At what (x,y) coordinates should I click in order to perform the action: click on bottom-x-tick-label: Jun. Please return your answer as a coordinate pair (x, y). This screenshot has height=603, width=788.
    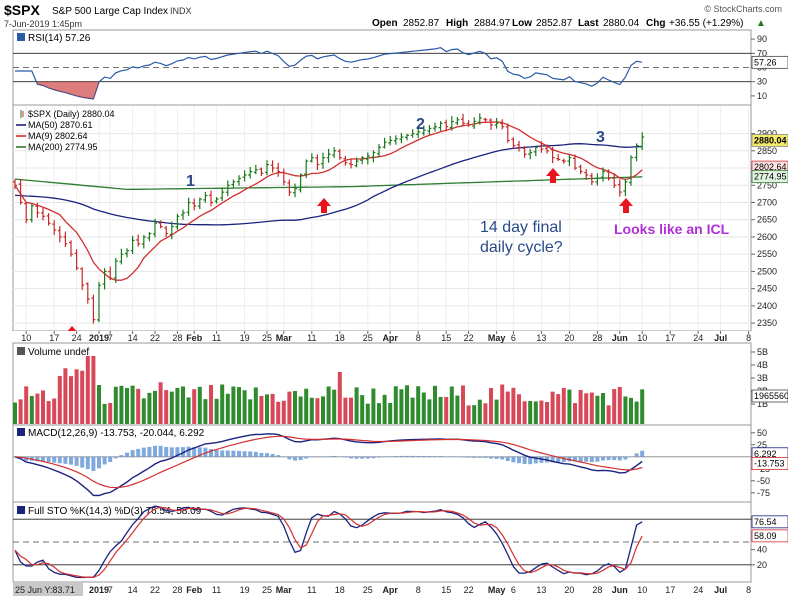
    Looking at the image, I should click on (620, 590).